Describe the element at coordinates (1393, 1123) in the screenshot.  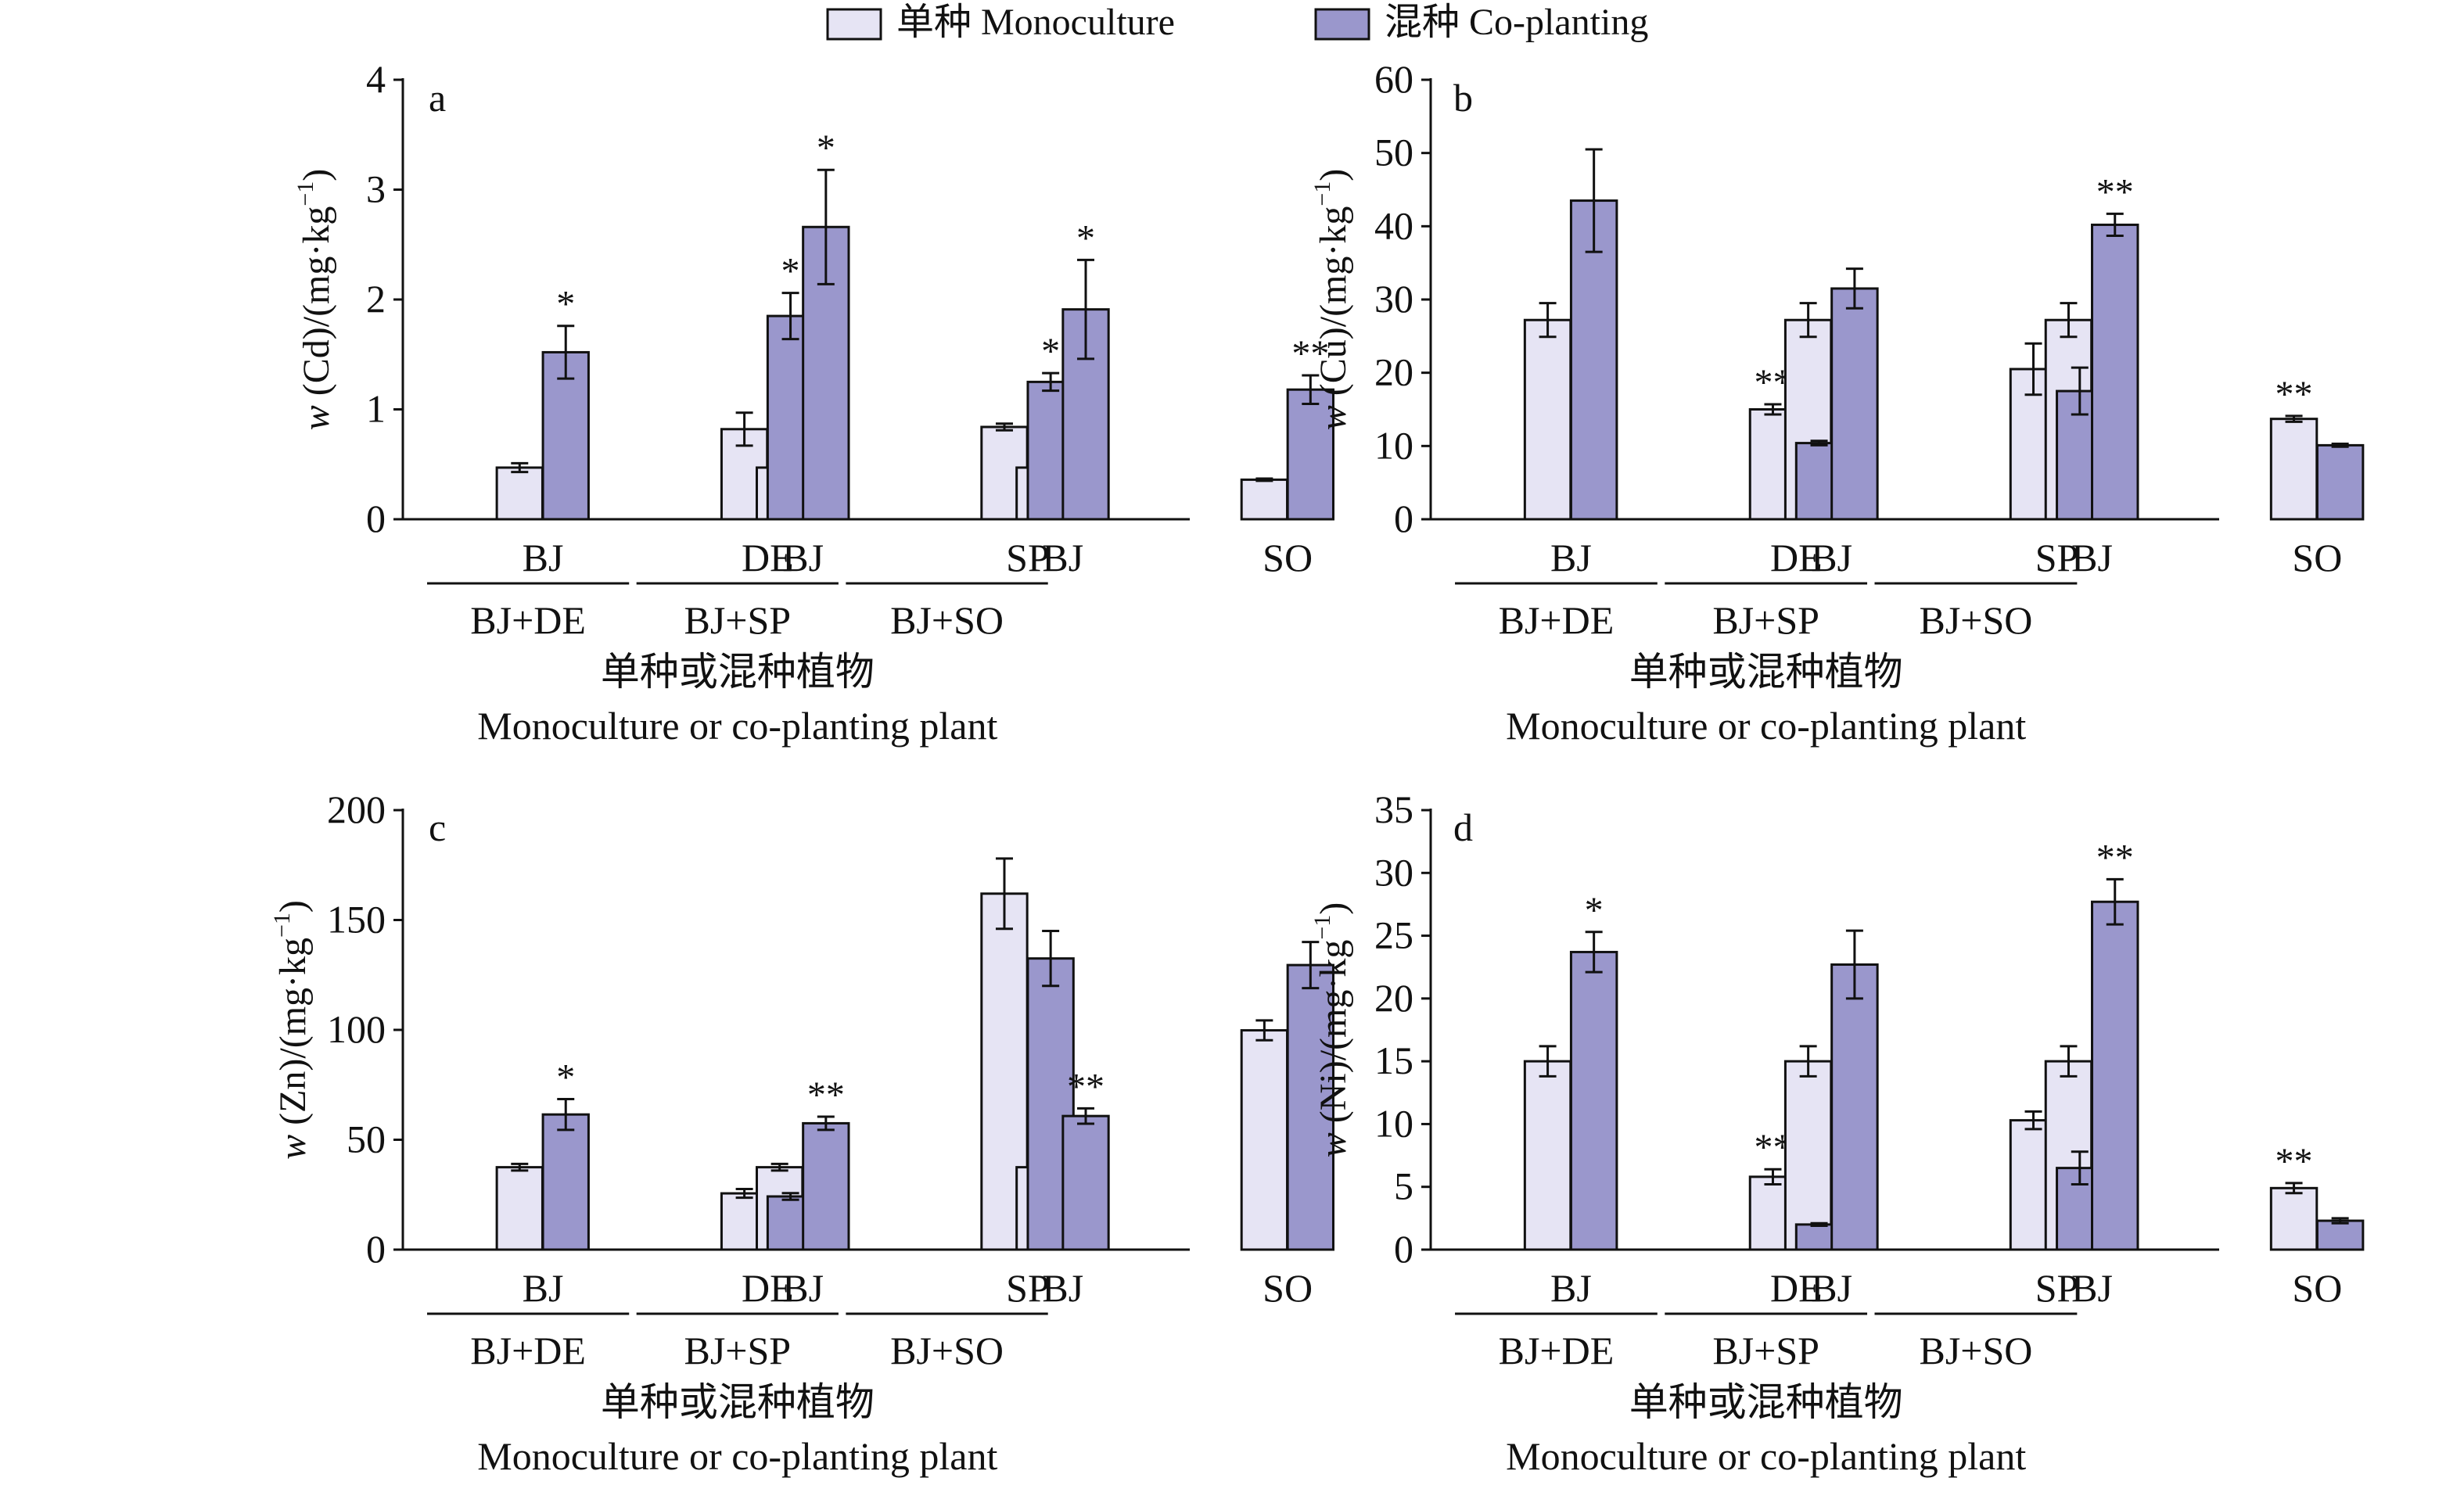
I see `y-tick-label: 10` at that location.